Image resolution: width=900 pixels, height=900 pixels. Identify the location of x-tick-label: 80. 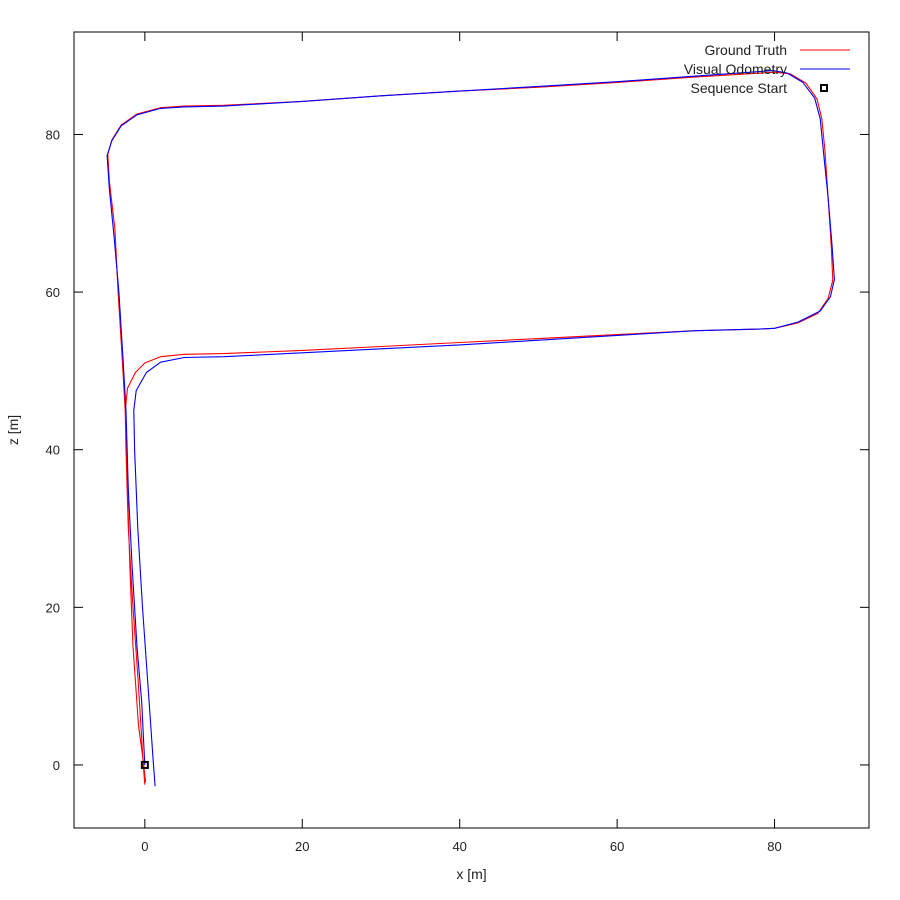
(774, 846).